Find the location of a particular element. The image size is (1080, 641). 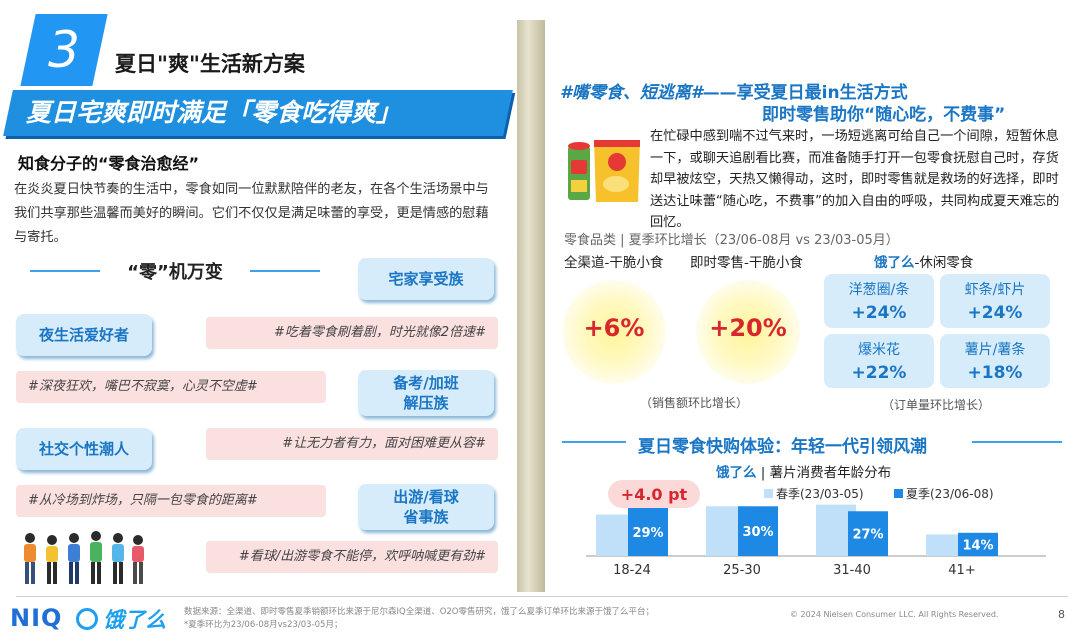

category-box: 虾条/虾片 +24% is located at coordinates (995, 301).